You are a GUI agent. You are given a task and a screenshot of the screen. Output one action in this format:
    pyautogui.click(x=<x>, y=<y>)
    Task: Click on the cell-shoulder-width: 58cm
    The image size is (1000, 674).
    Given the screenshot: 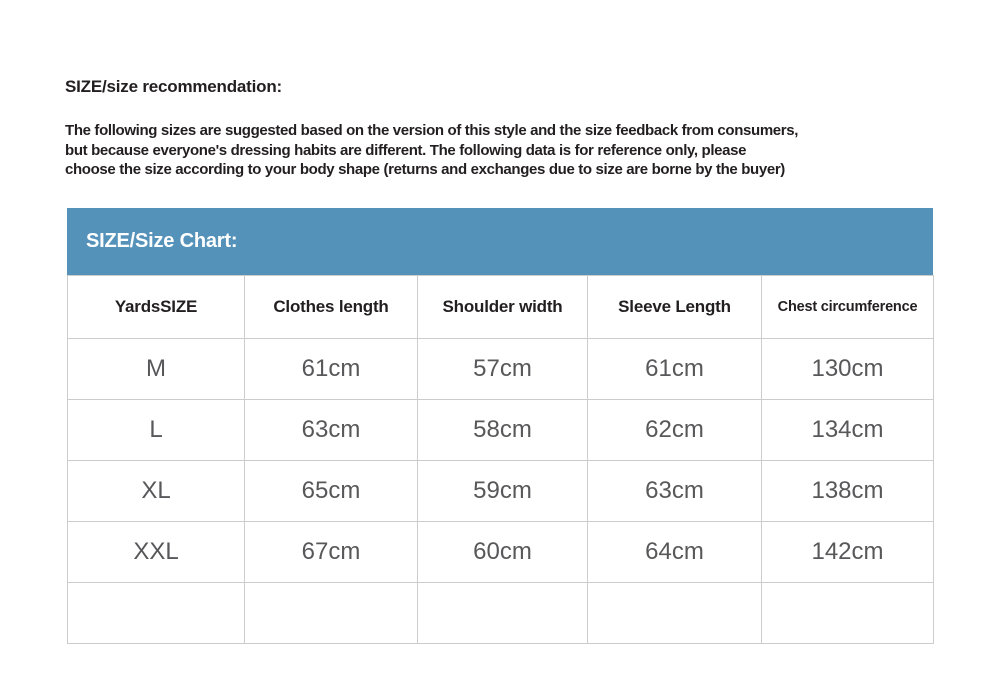 What is the action you would take?
    pyautogui.click(x=502, y=430)
    